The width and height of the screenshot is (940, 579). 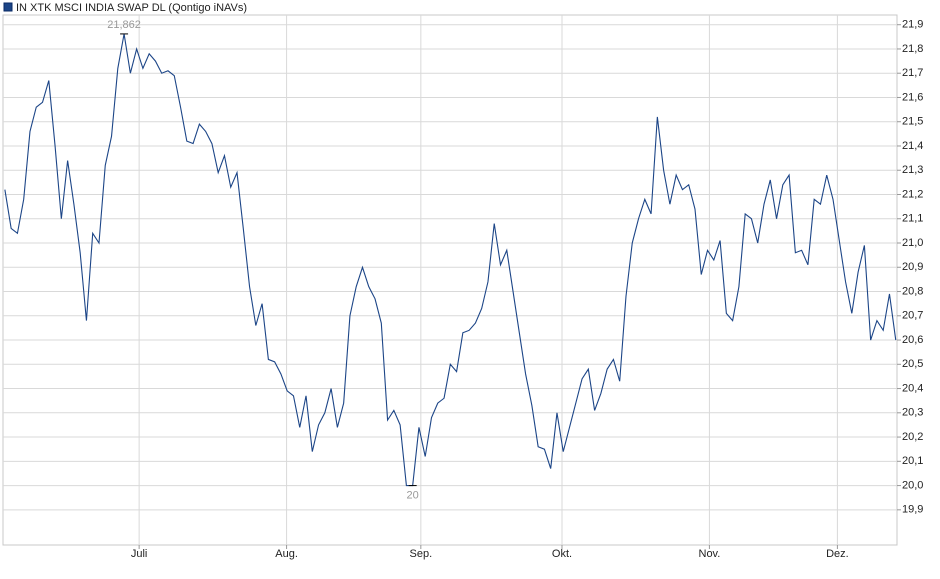 I want to click on x-tick-label: Nov., so click(x=710, y=554).